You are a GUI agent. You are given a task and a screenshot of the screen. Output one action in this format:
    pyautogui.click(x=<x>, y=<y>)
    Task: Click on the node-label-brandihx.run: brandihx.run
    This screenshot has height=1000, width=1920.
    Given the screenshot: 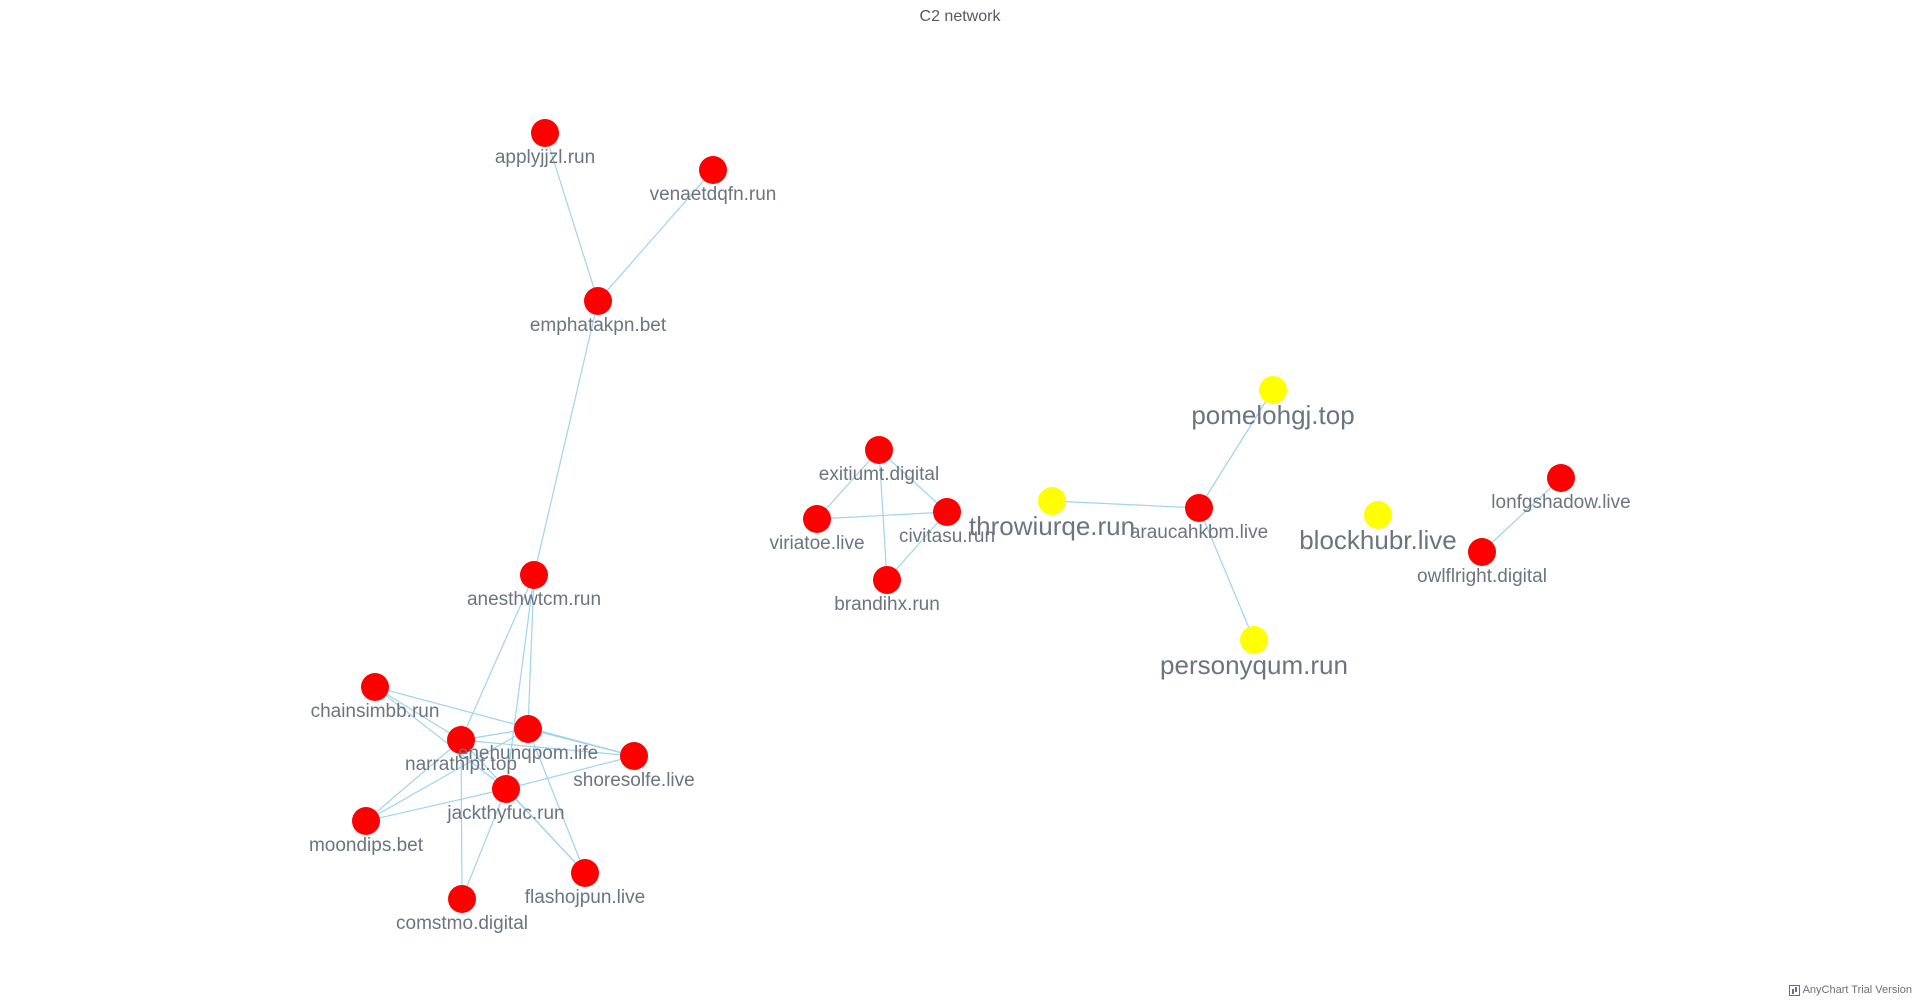 What is the action you would take?
    pyautogui.click(x=887, y=604)
    